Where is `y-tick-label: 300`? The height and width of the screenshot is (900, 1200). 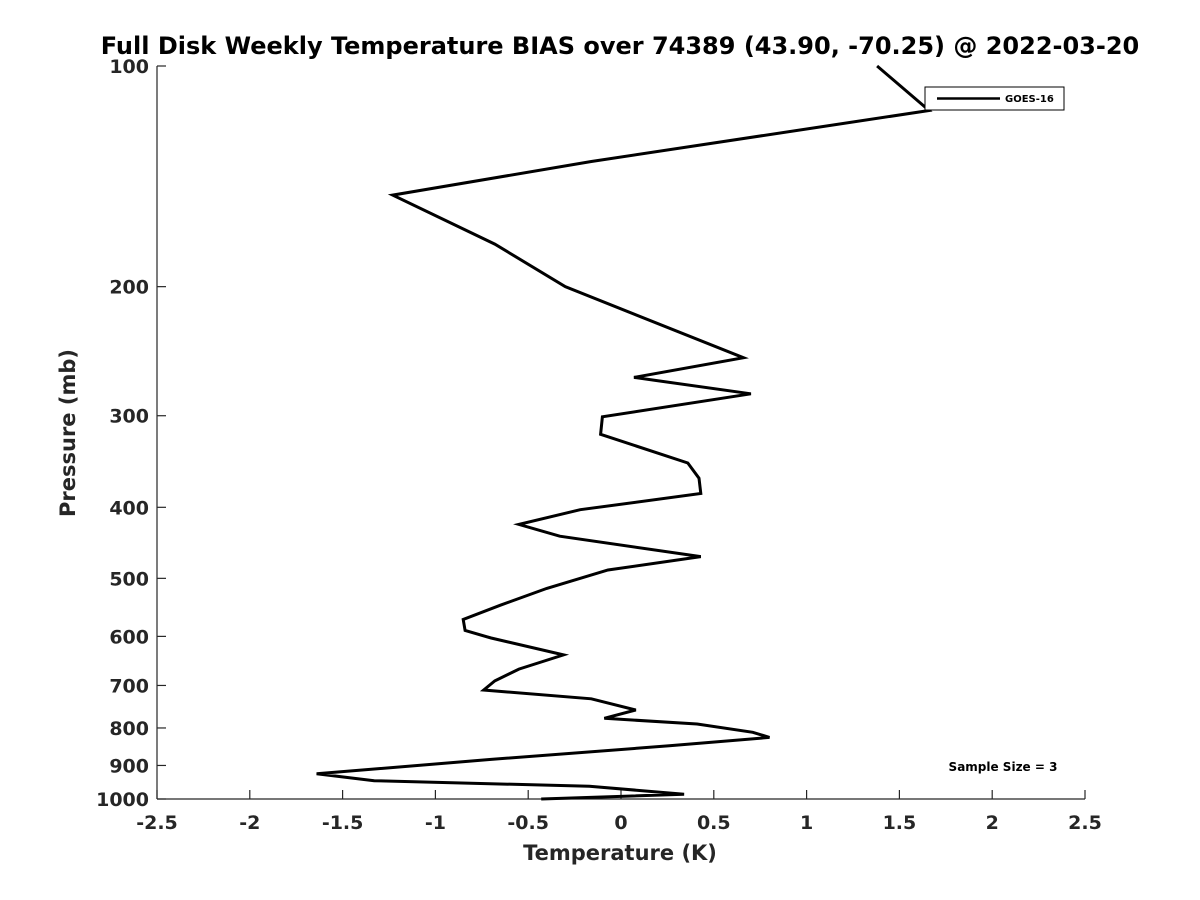
y-tick-label: 300 is located at coordinates (129, 417).